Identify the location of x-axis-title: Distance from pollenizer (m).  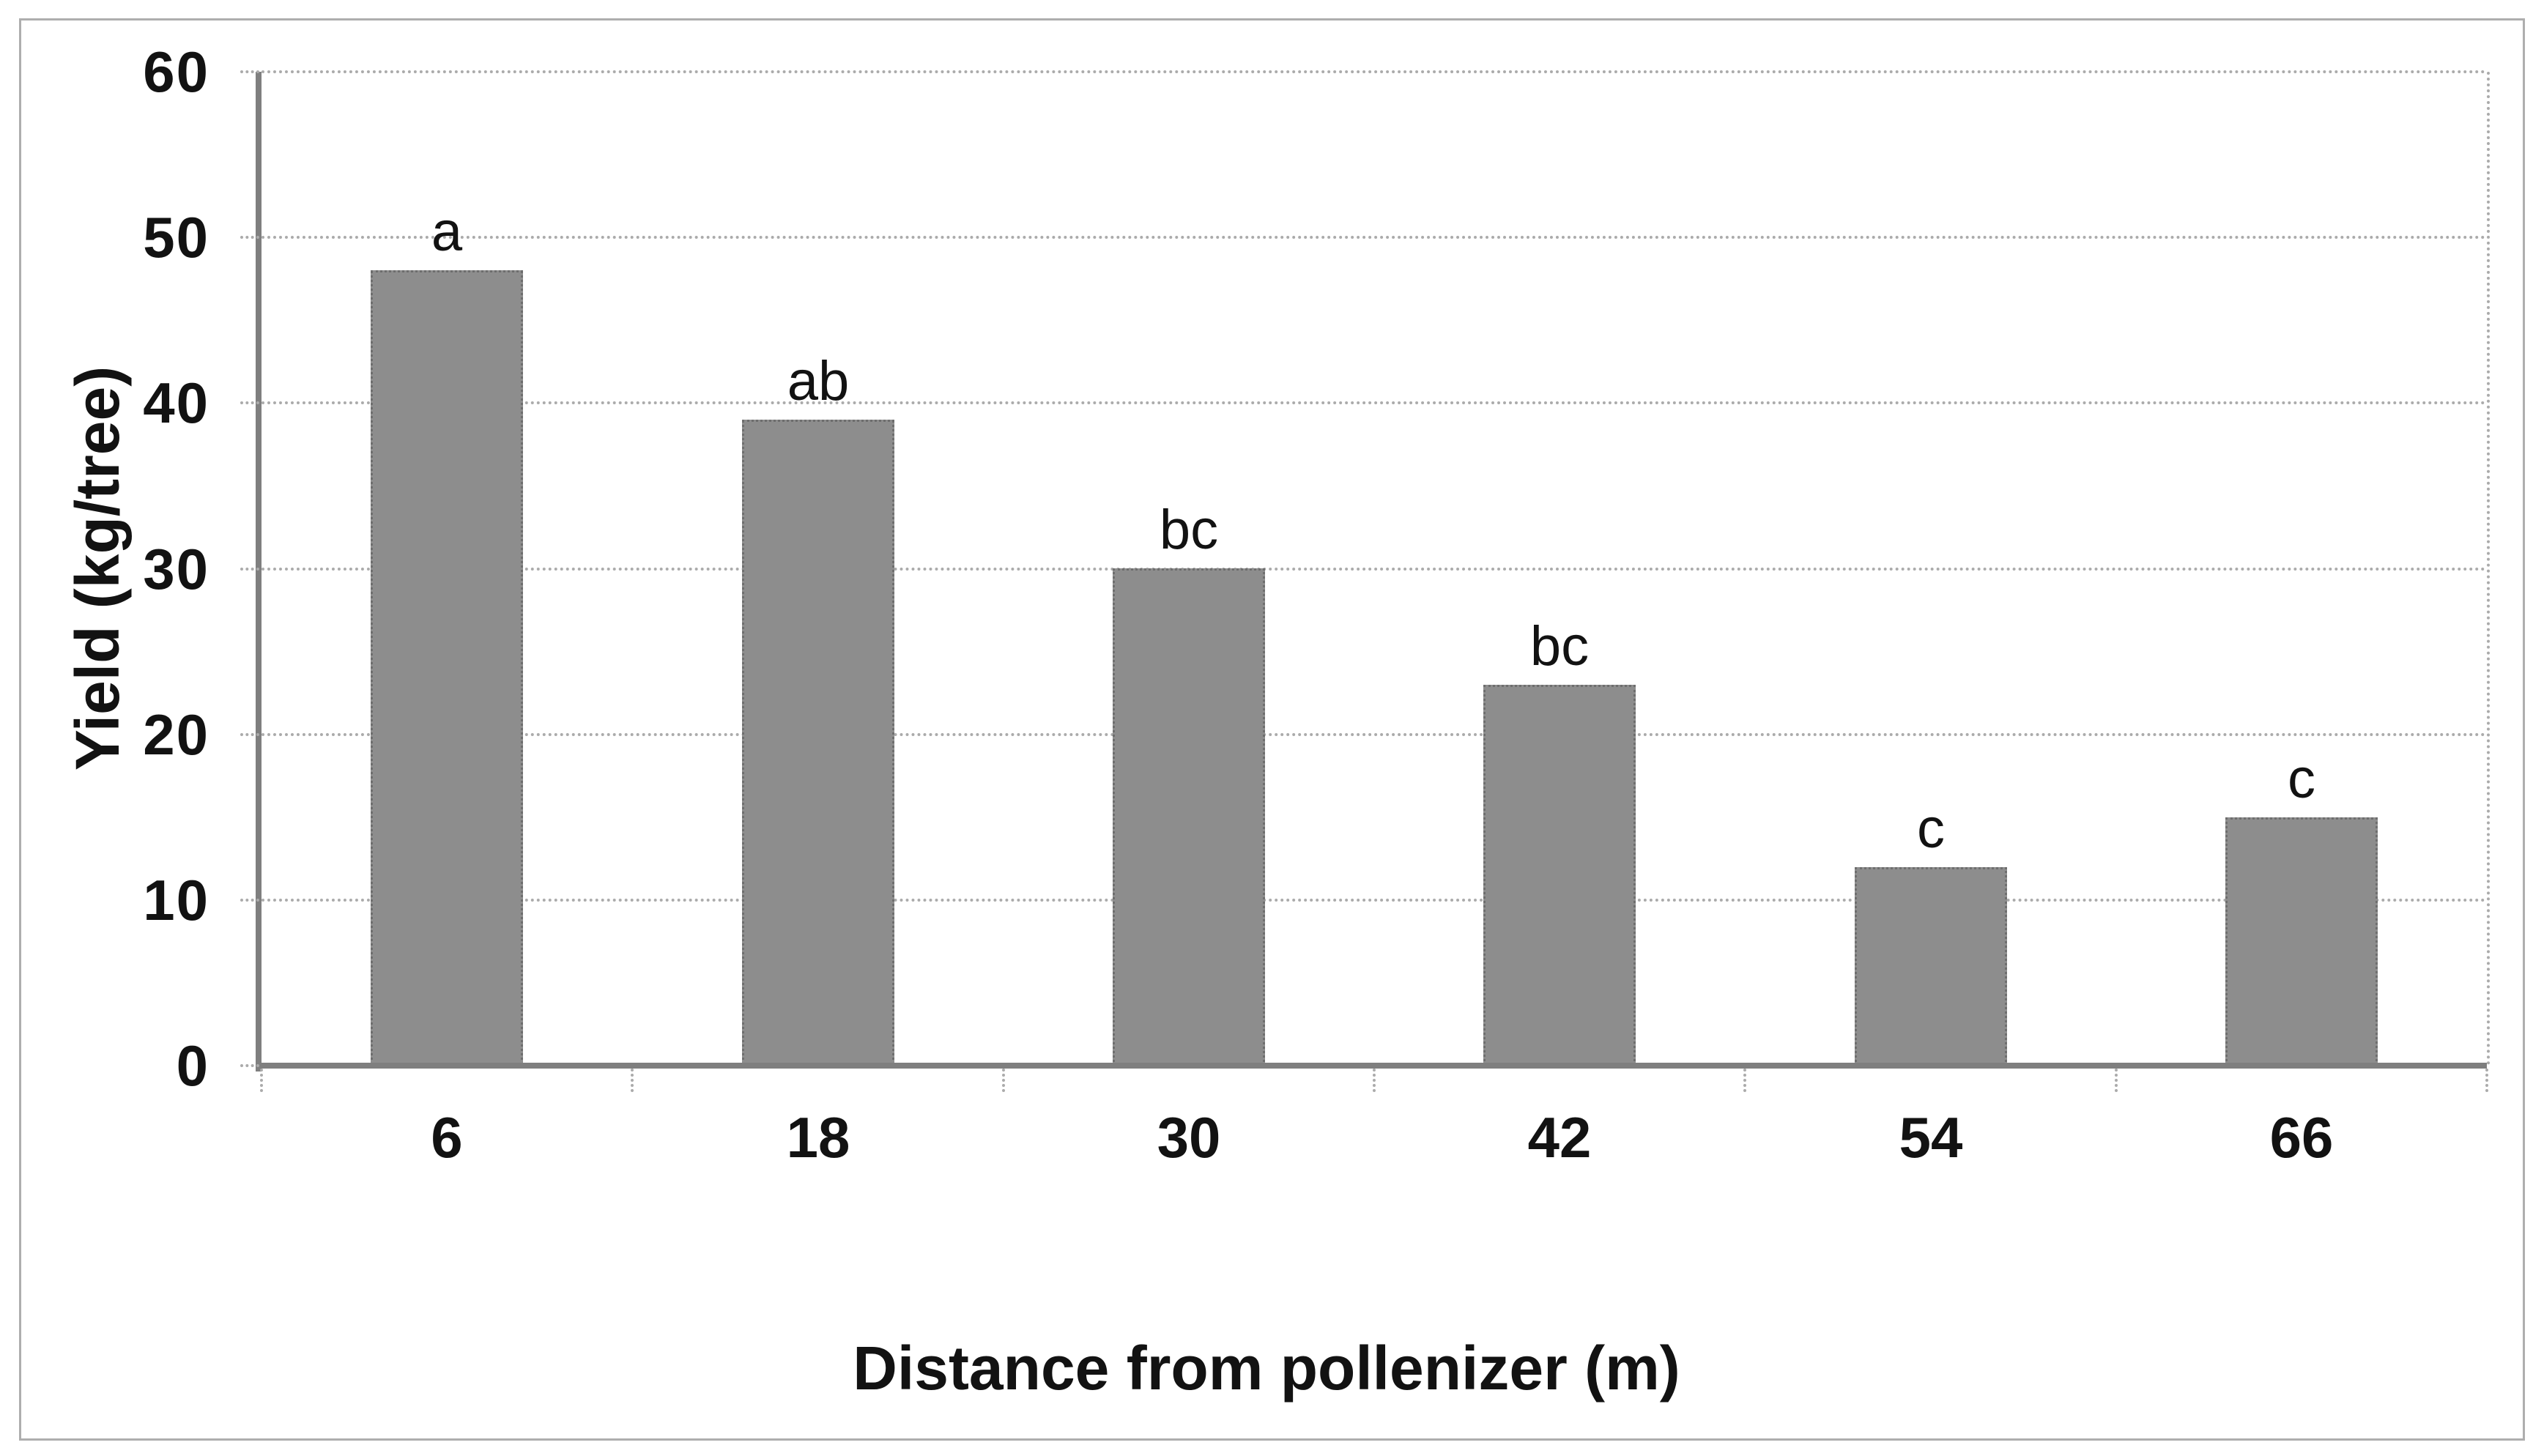
(1267, 1368).